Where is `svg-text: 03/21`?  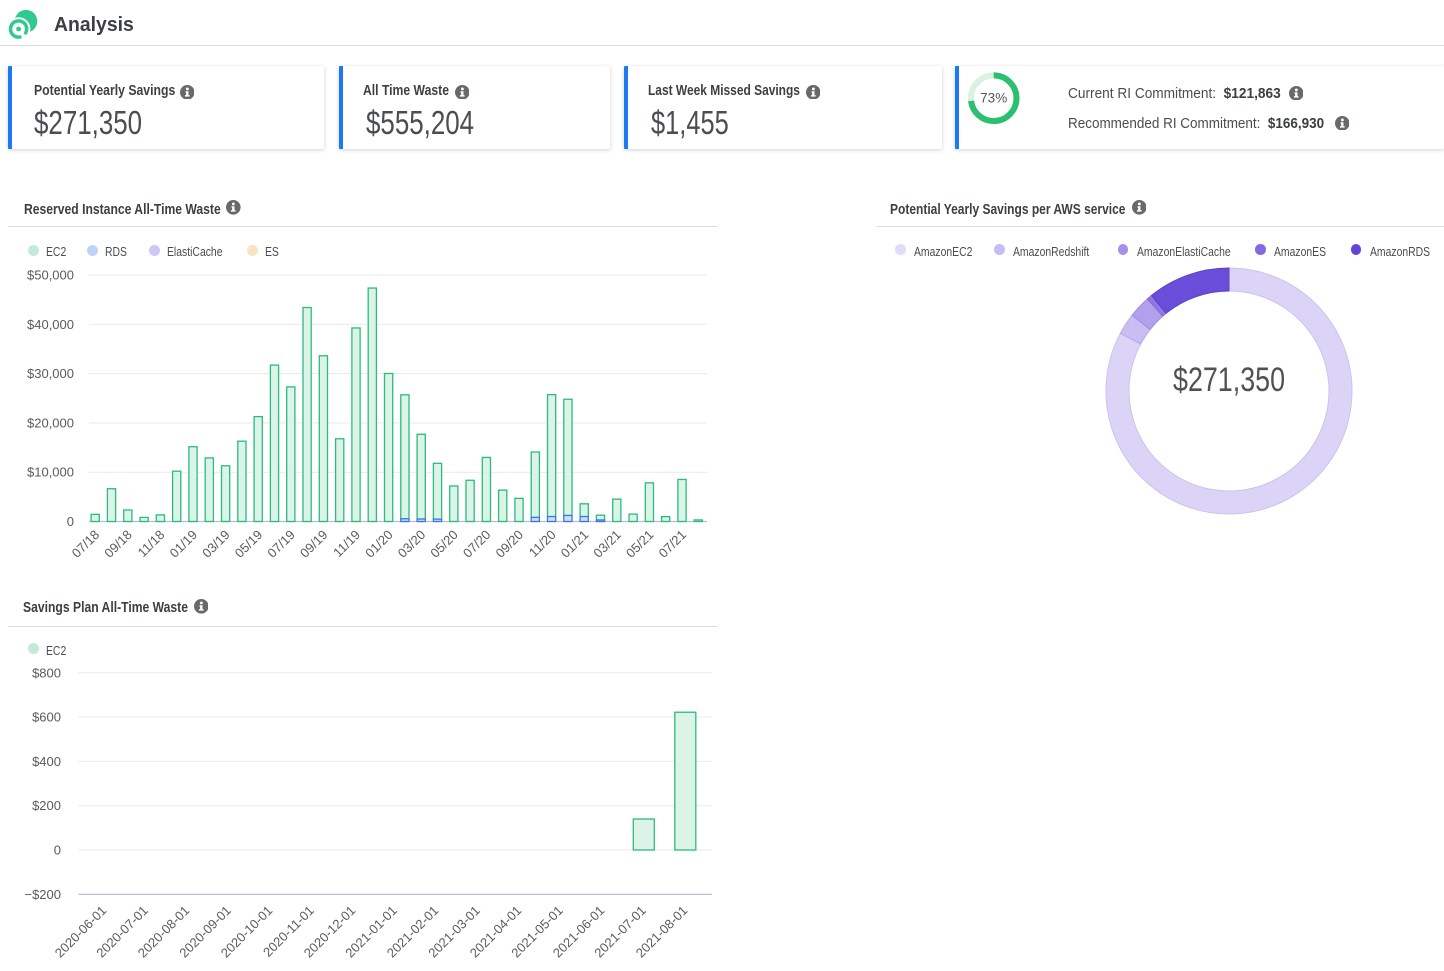 svg-text: 03/21 is located at coordinates (607, 544).